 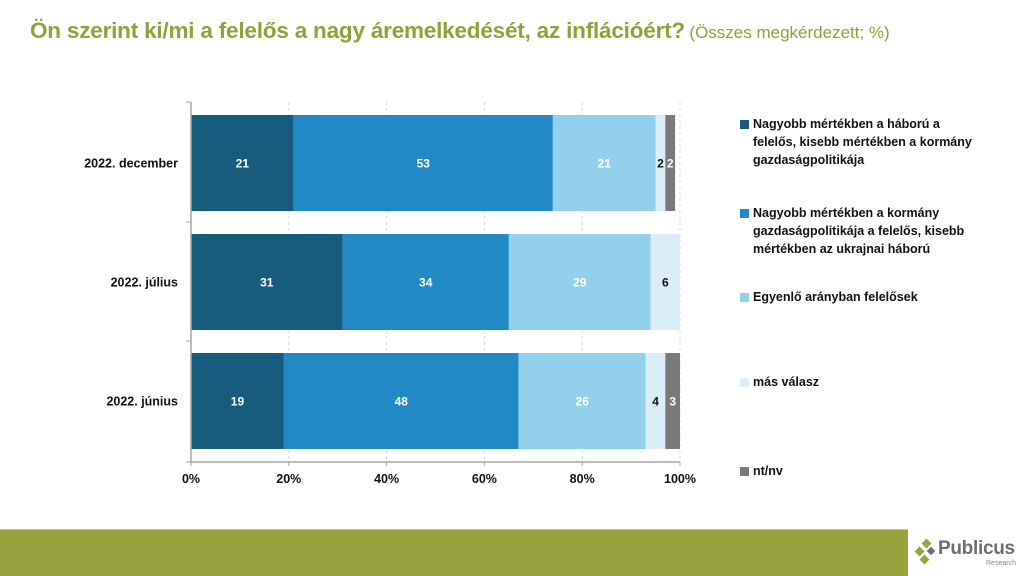 I want to click on x-tick-label: 60%, so click(x=484, y=479).